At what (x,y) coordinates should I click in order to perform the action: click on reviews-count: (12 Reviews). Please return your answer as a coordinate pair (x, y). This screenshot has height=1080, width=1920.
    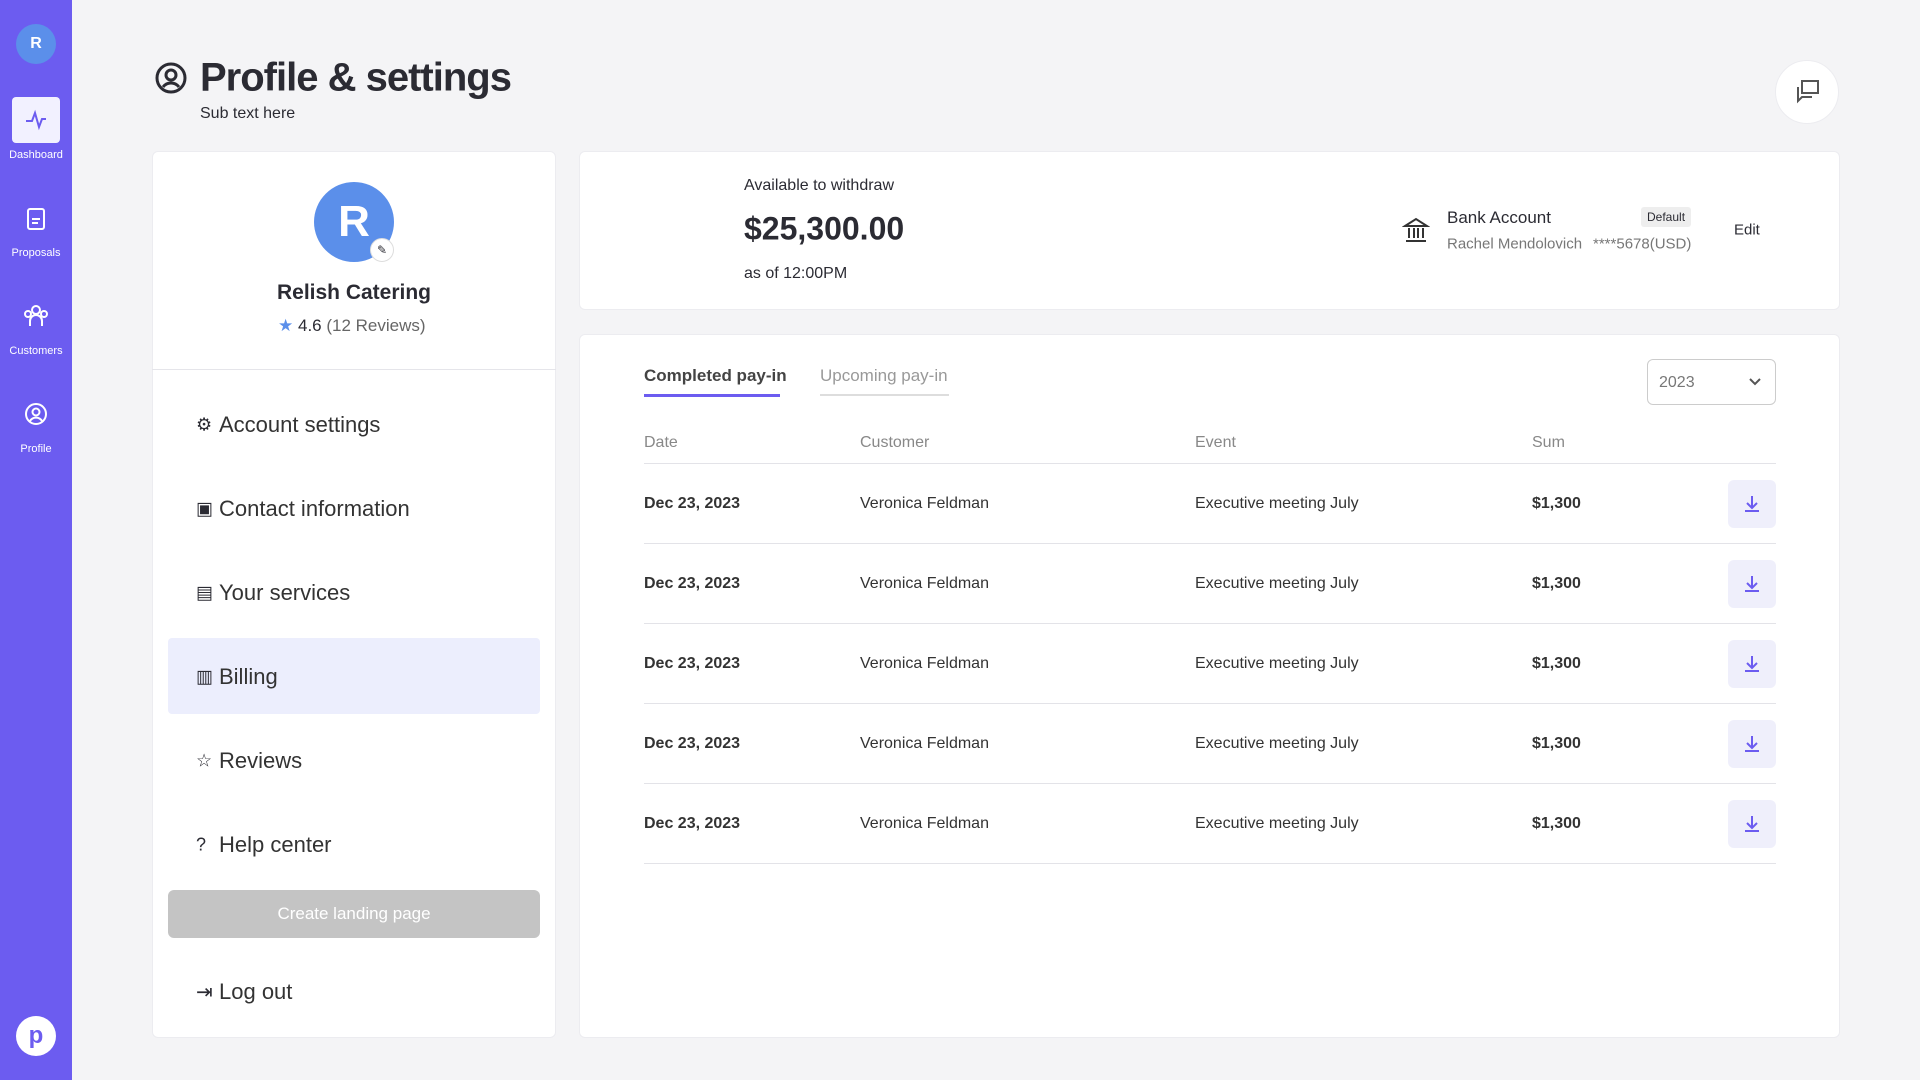
    Looking at the image, I should click on (376, 325).